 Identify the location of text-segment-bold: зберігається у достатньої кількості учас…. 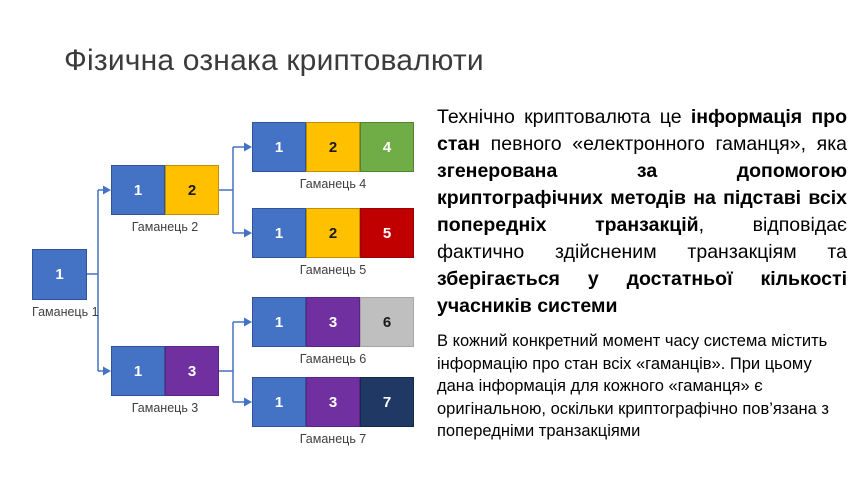
(642, 292).